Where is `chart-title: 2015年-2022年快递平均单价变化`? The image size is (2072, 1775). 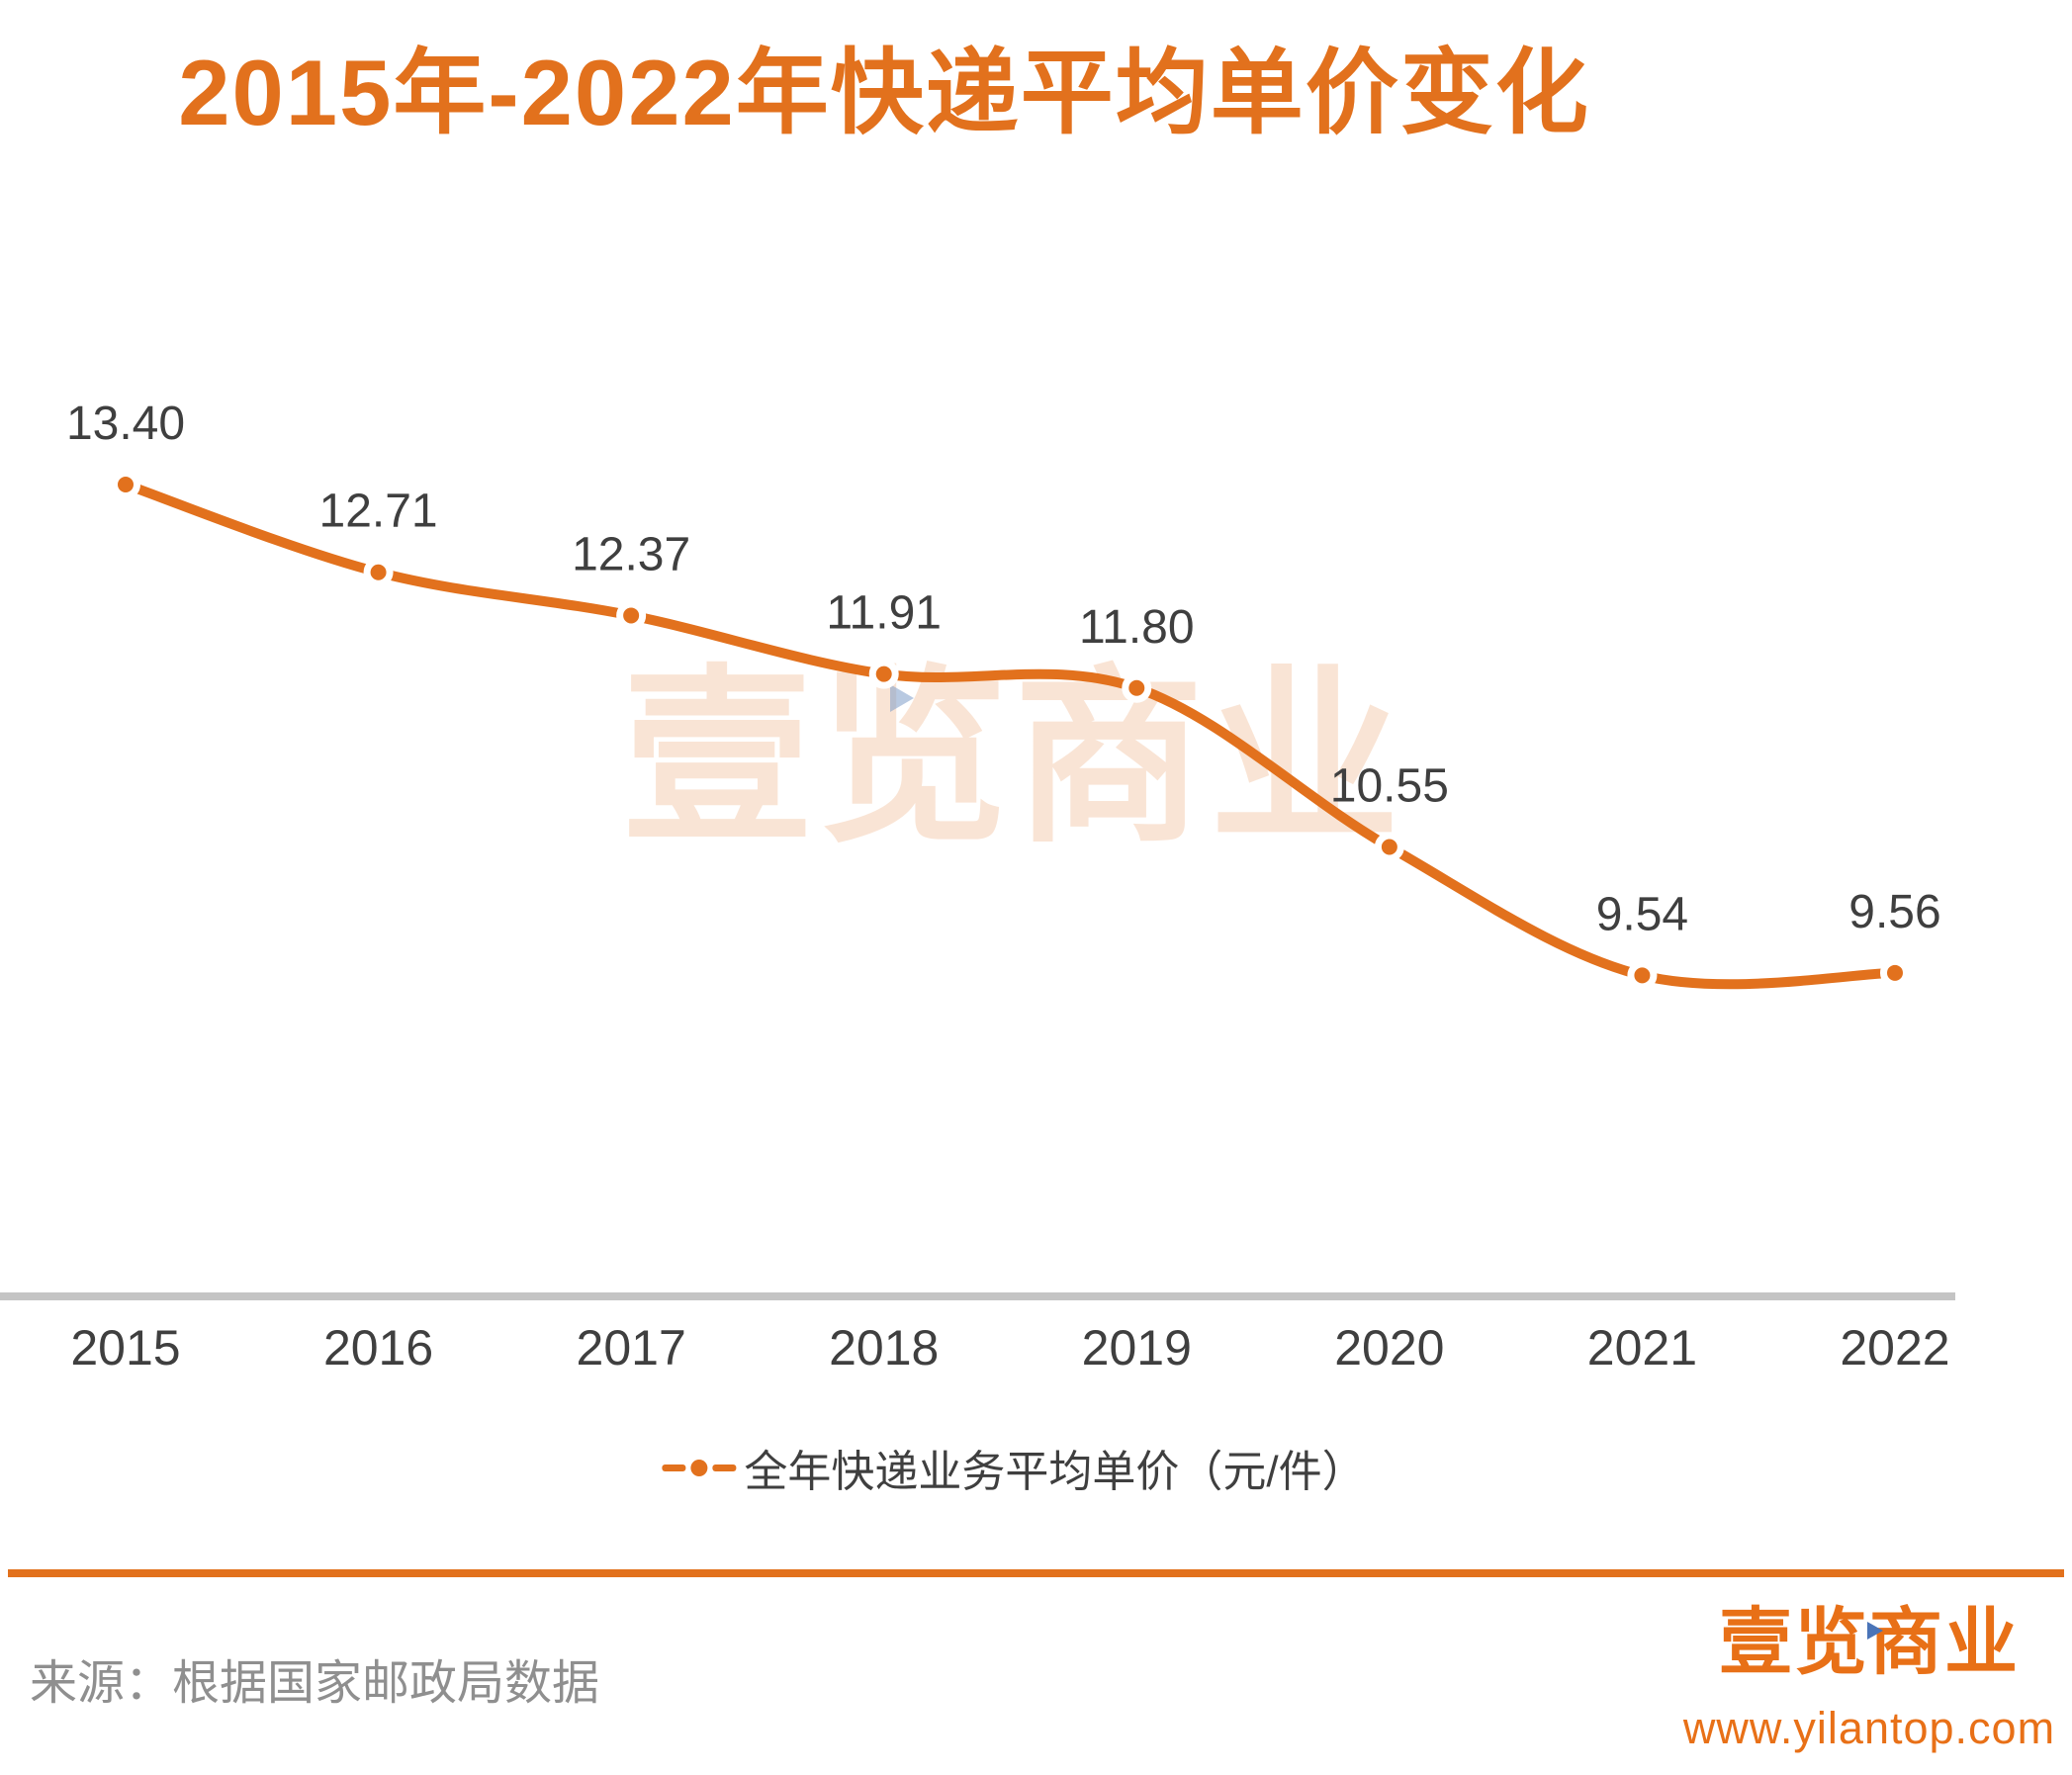 chart-title: 2015年-2022年快递平均单价变化 is located at coordinates (884, 92).